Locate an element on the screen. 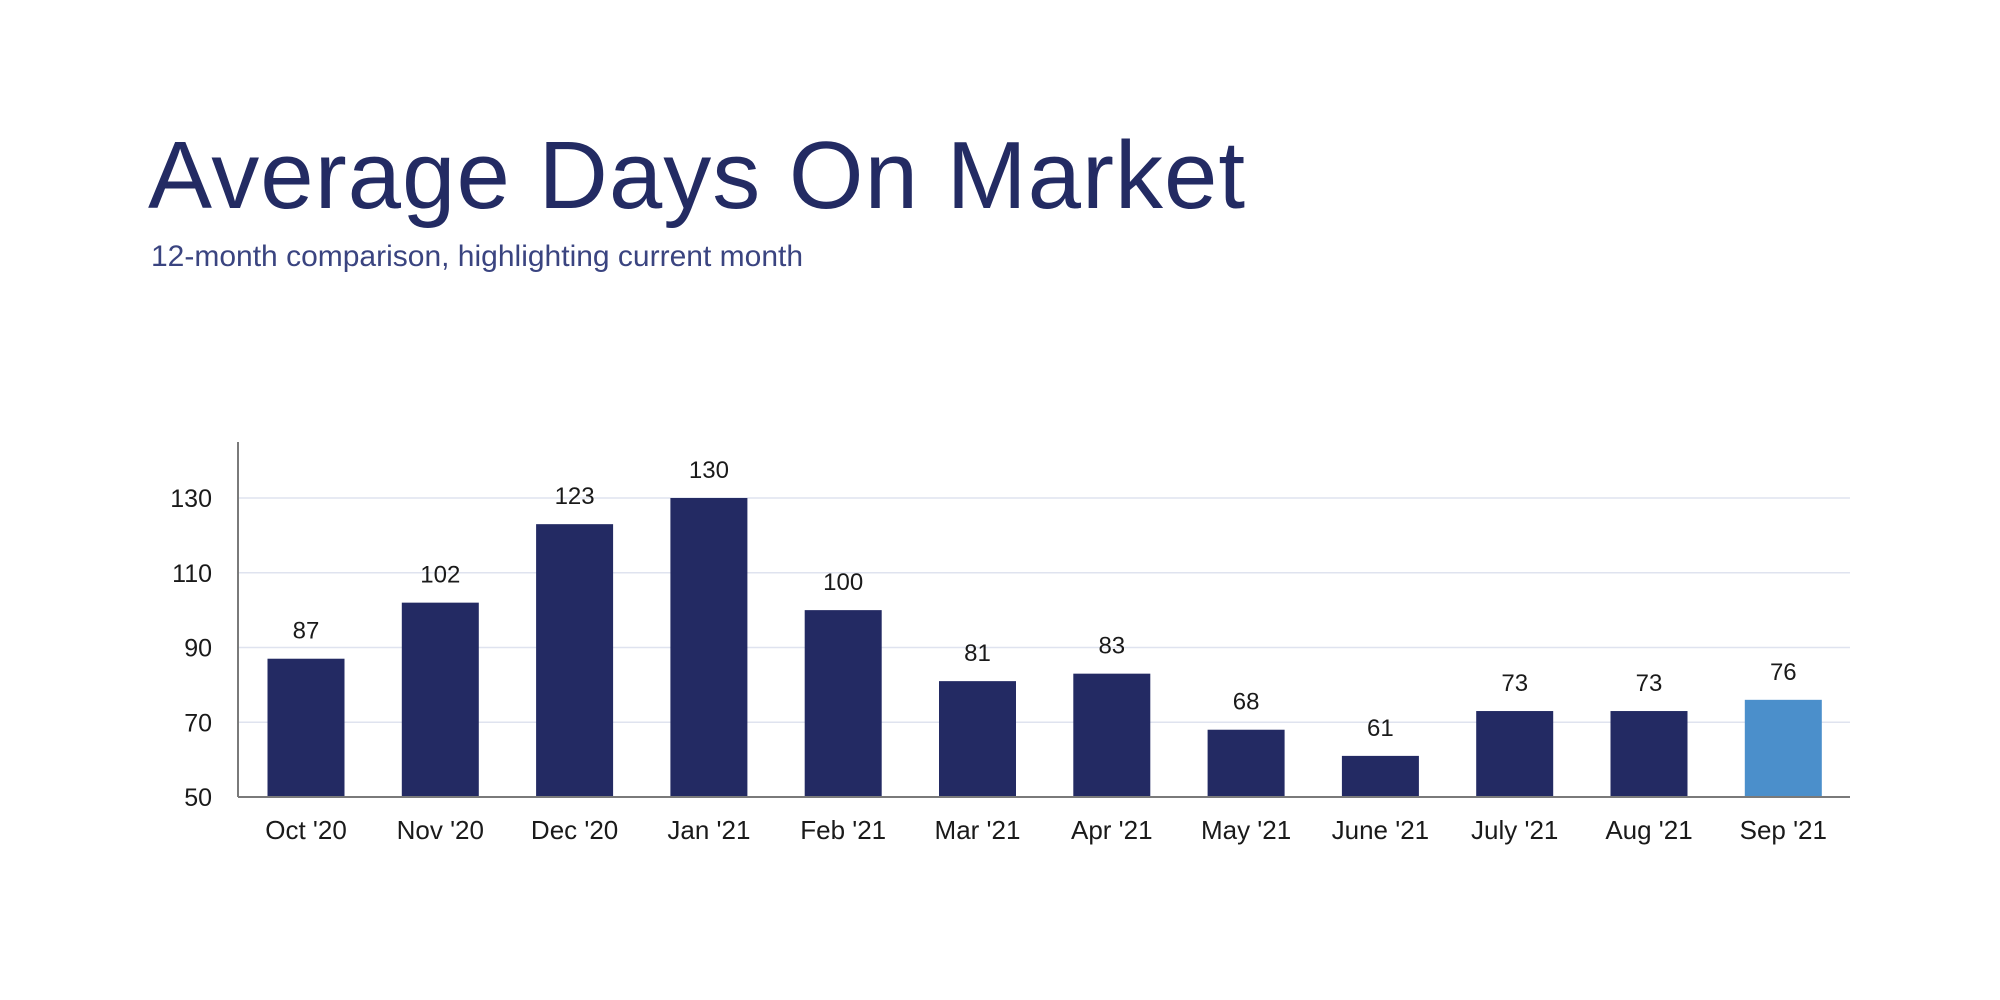  bar-value-label: 100 is located at coordinates (843, 582).